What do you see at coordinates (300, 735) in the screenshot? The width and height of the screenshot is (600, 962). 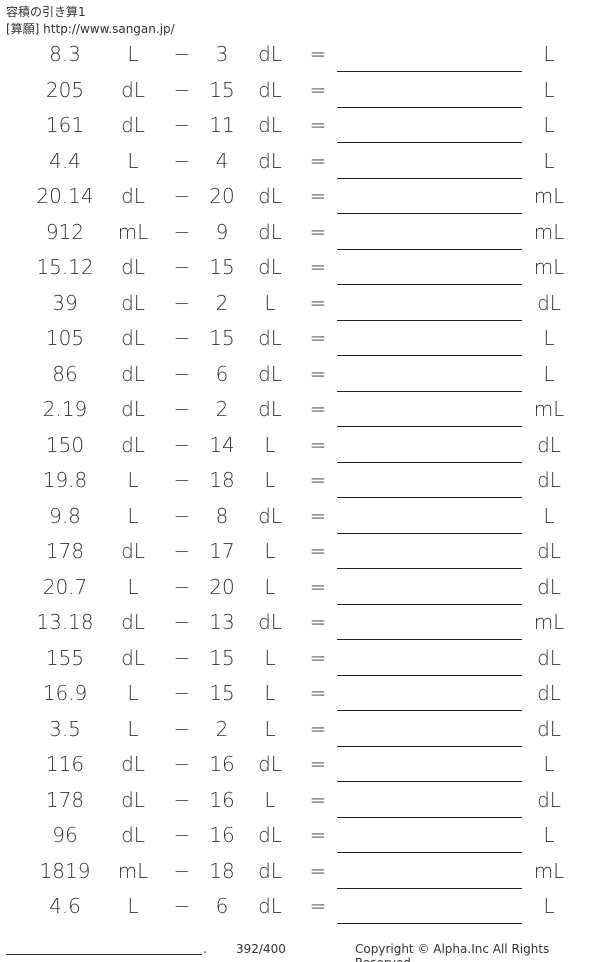 I see `problem-row: 3.5 L −2 L = dL` at bounding box center [300, 735].